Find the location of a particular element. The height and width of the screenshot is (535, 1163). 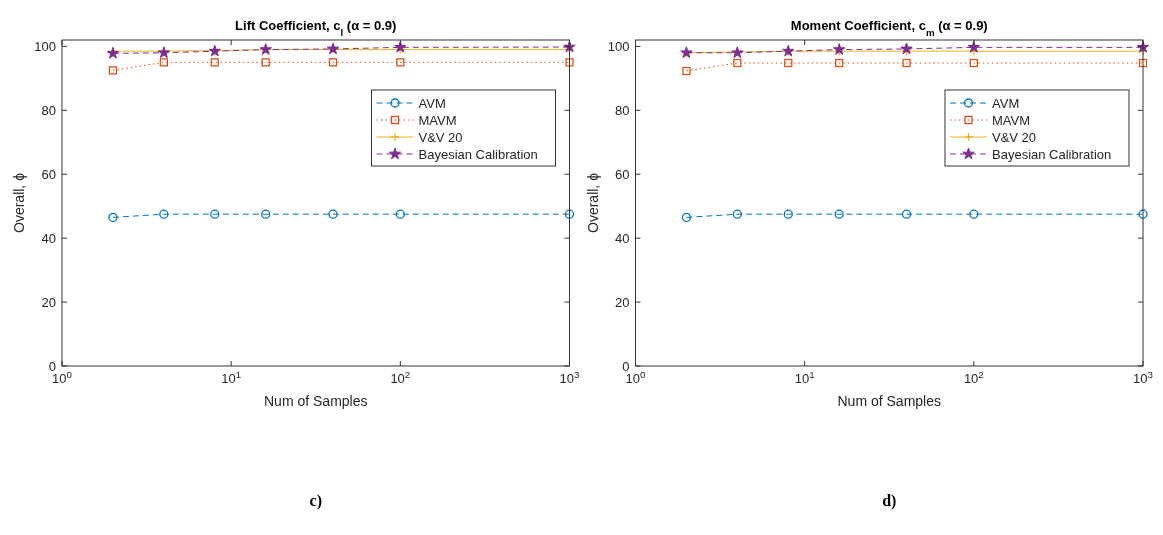

chart-title: Moment Coefficient, c$_{m}$ (α = 0.9) is located at coordinates (889, 28).